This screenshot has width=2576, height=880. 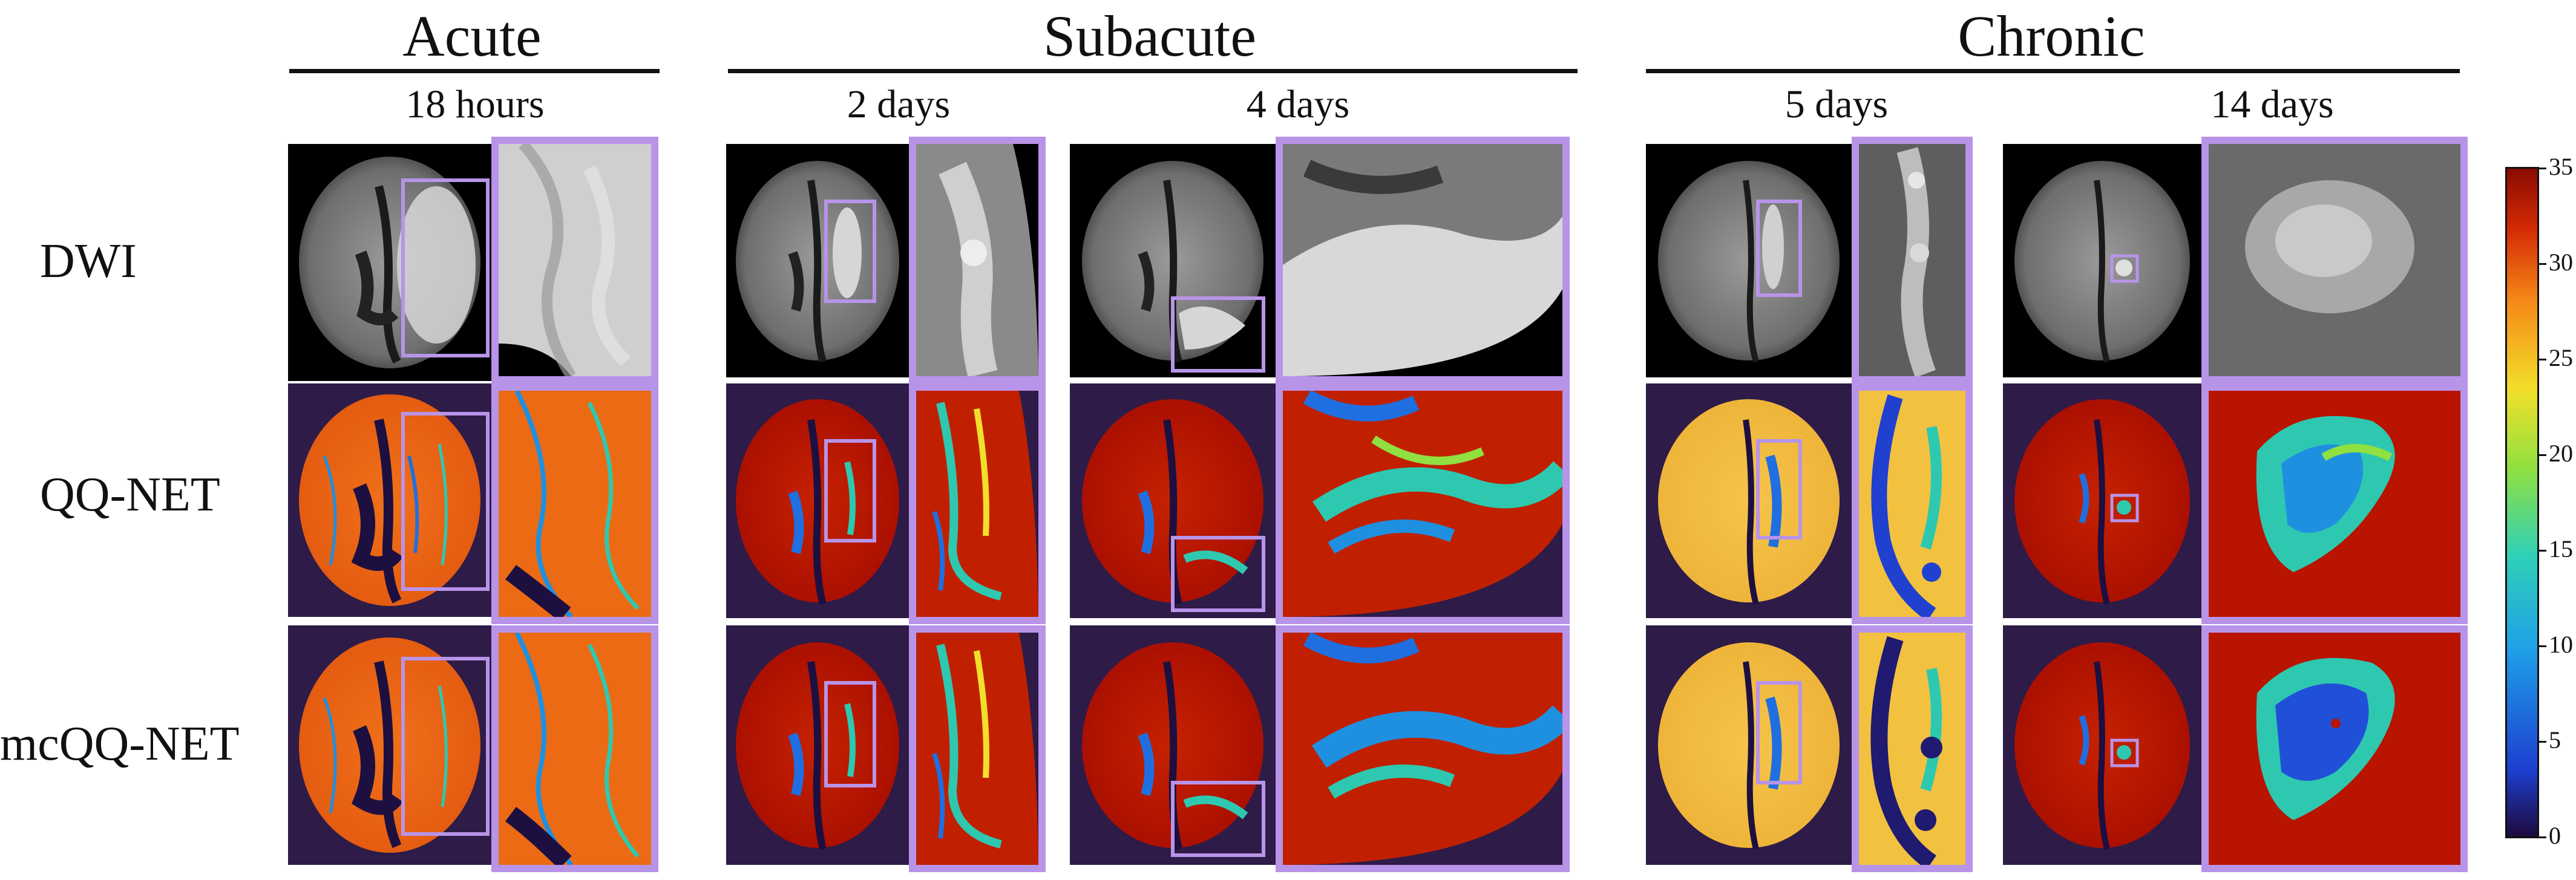 What do you see at coordinates (472, 36) in the screenshot?
I see `phase-title-acute: Acute` at bounding box center [472, 36].